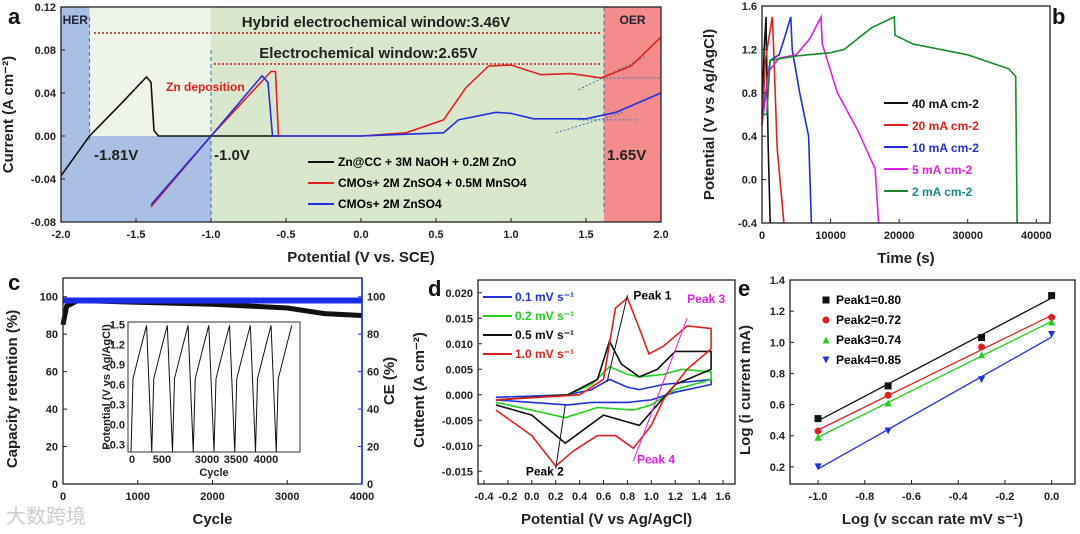  Describe the element at coordinates (864, 497) in the screenshot. I see `x-tick-label: -0.8` at that location.